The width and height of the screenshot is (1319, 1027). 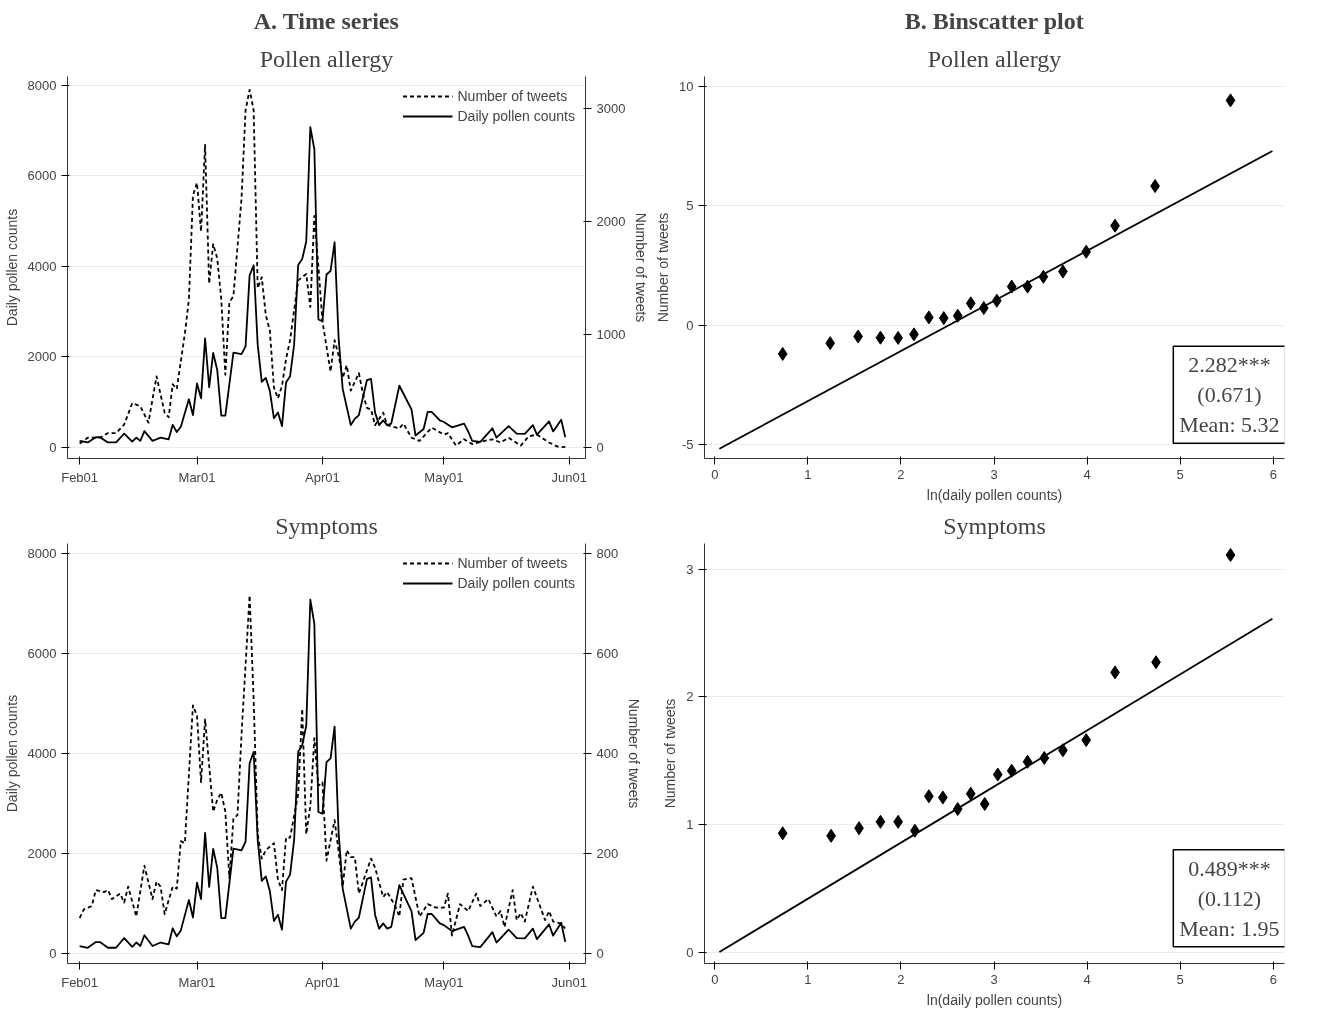 What do you see at coordinates (611, 108) in the screenshot?
I see `y2-tick-label: 3000` at bounding box center [611, 108].